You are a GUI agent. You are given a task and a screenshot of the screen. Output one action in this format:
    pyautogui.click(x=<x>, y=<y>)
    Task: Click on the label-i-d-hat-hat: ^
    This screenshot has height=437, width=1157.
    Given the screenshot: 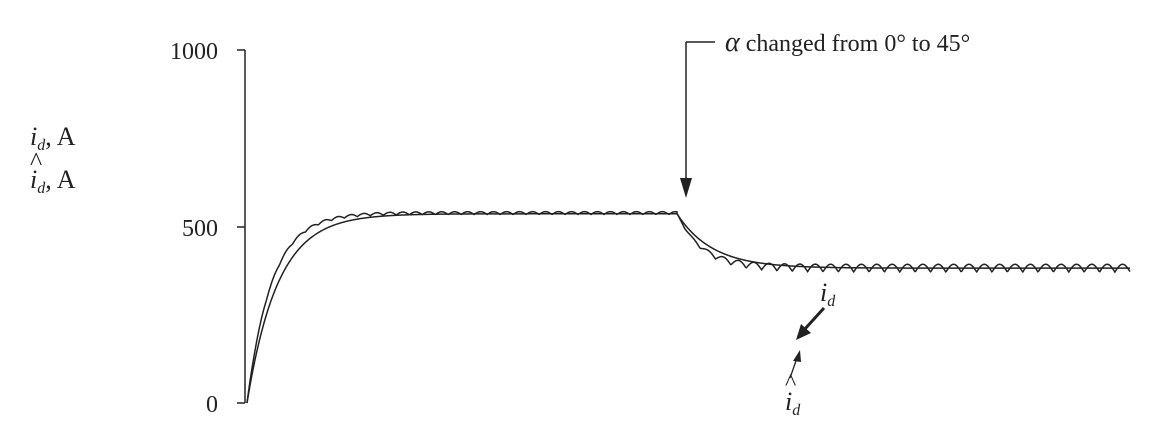 What is the action you would take?
    pyautogui.click(x=790, y=383)
    